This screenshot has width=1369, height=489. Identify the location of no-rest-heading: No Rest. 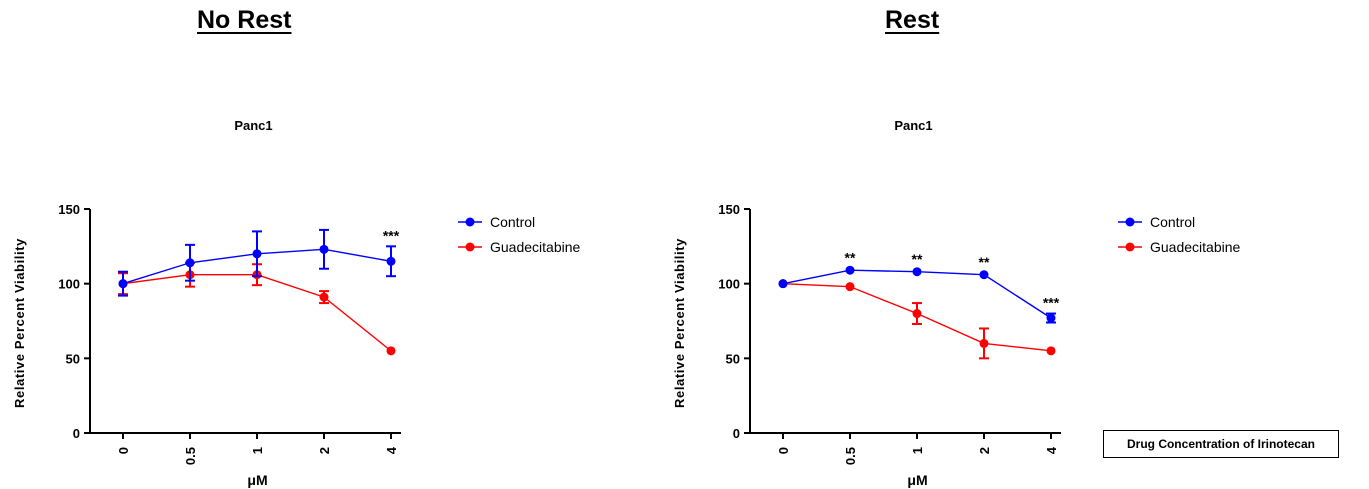
(244, 20).